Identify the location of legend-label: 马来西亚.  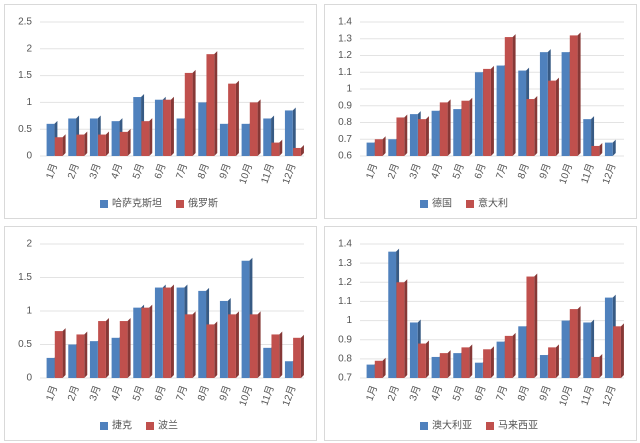
(518, 426).